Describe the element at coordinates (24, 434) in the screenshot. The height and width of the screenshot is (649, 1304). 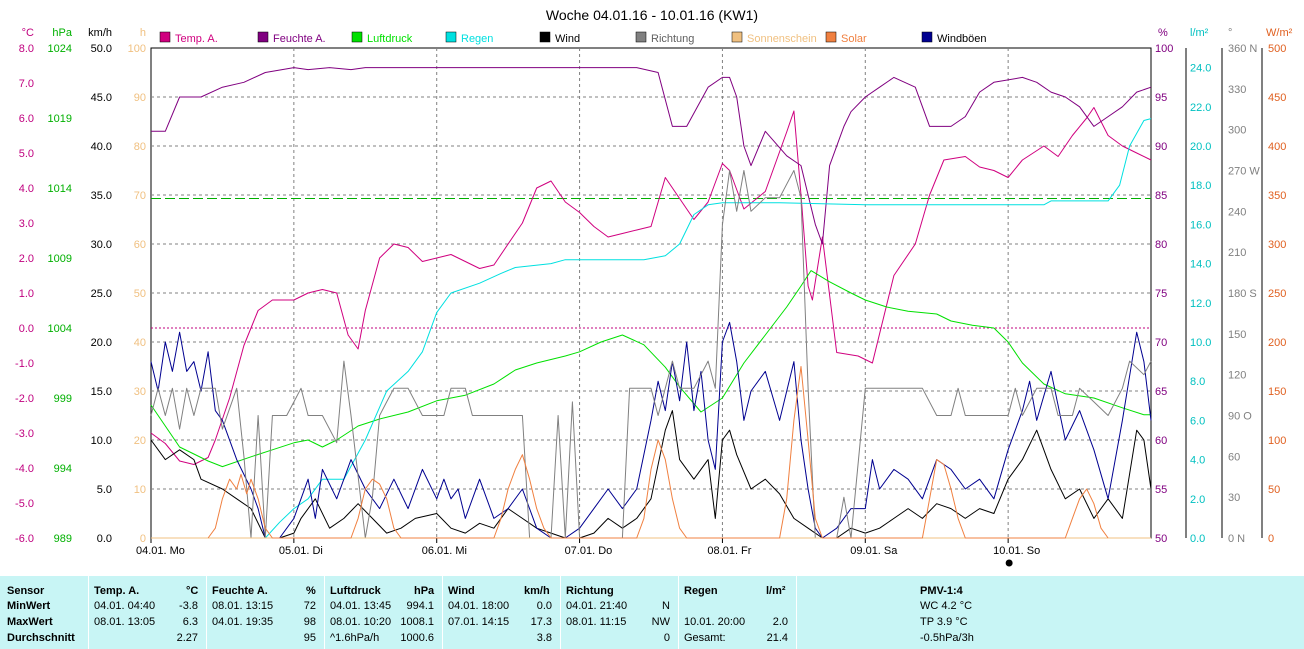
I see `axis-tick-temp: -3.0` at that location.